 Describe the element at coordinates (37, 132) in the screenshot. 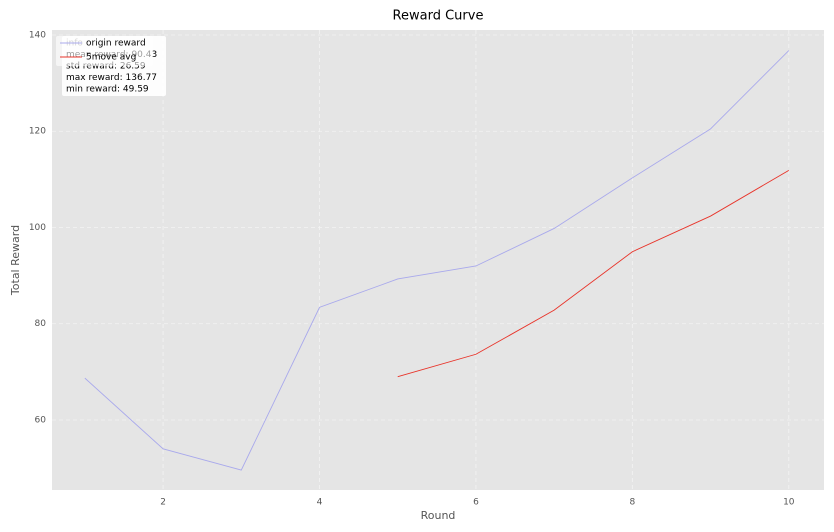

I see `y-tick-label: 120` at that location.